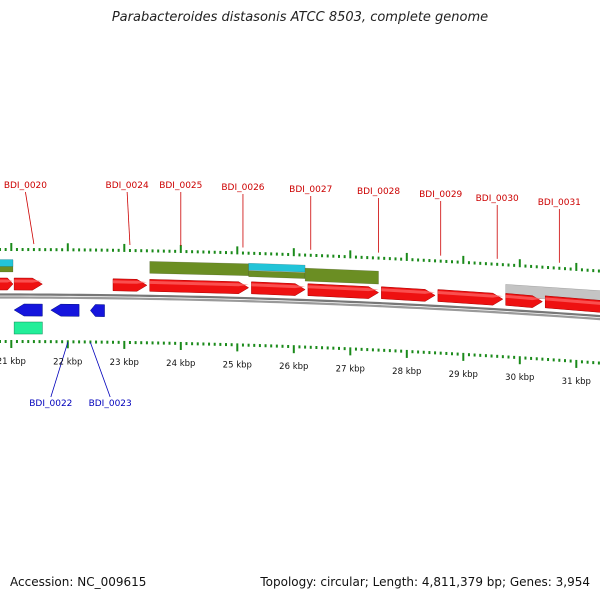 This screenshot has width=600, height=600. Describe the element at coordinates (310, 190) in the screenshot. I see `gene-label: BDI_0027` at that location.